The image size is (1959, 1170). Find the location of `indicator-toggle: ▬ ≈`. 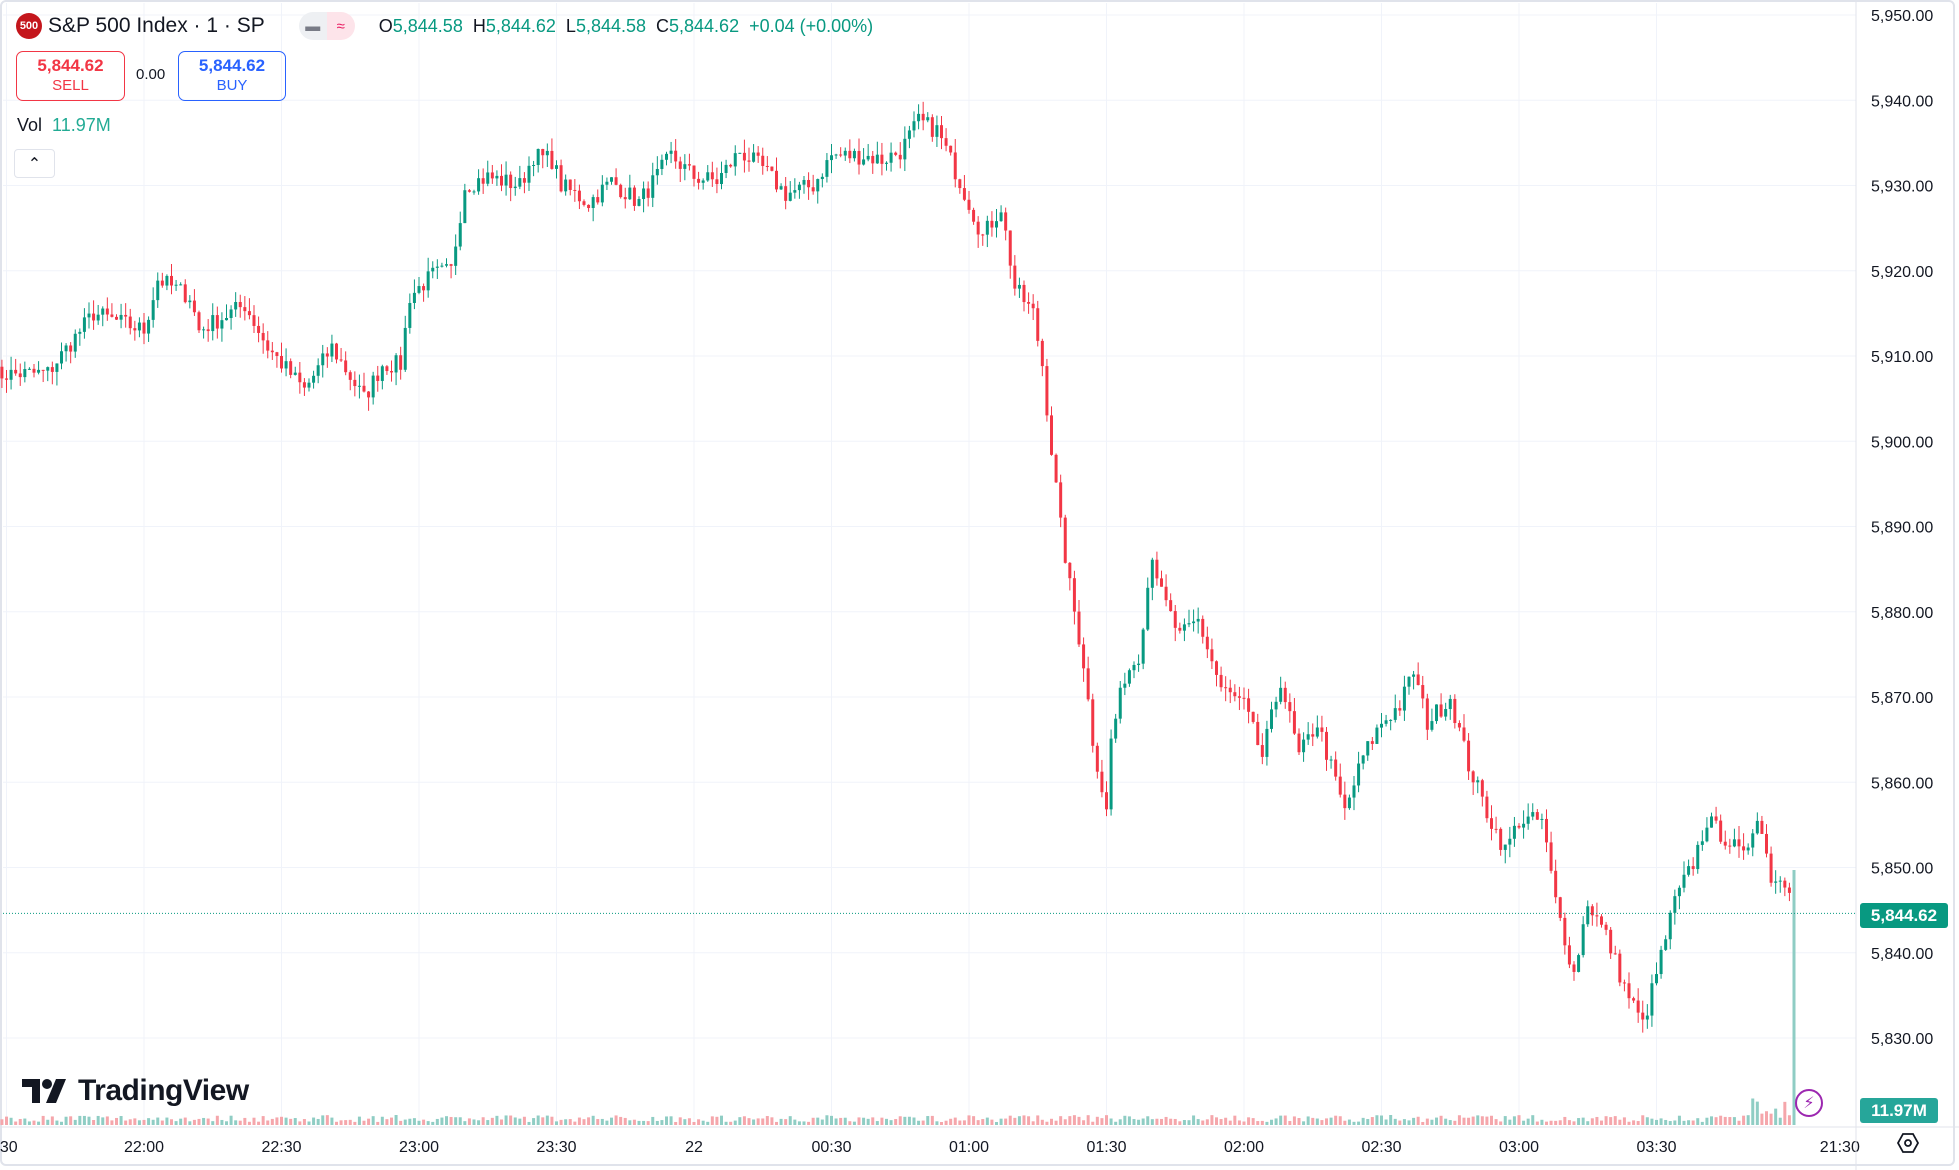

indicator-toggle: ▬ ≈ is located at coordinates (326, 26).